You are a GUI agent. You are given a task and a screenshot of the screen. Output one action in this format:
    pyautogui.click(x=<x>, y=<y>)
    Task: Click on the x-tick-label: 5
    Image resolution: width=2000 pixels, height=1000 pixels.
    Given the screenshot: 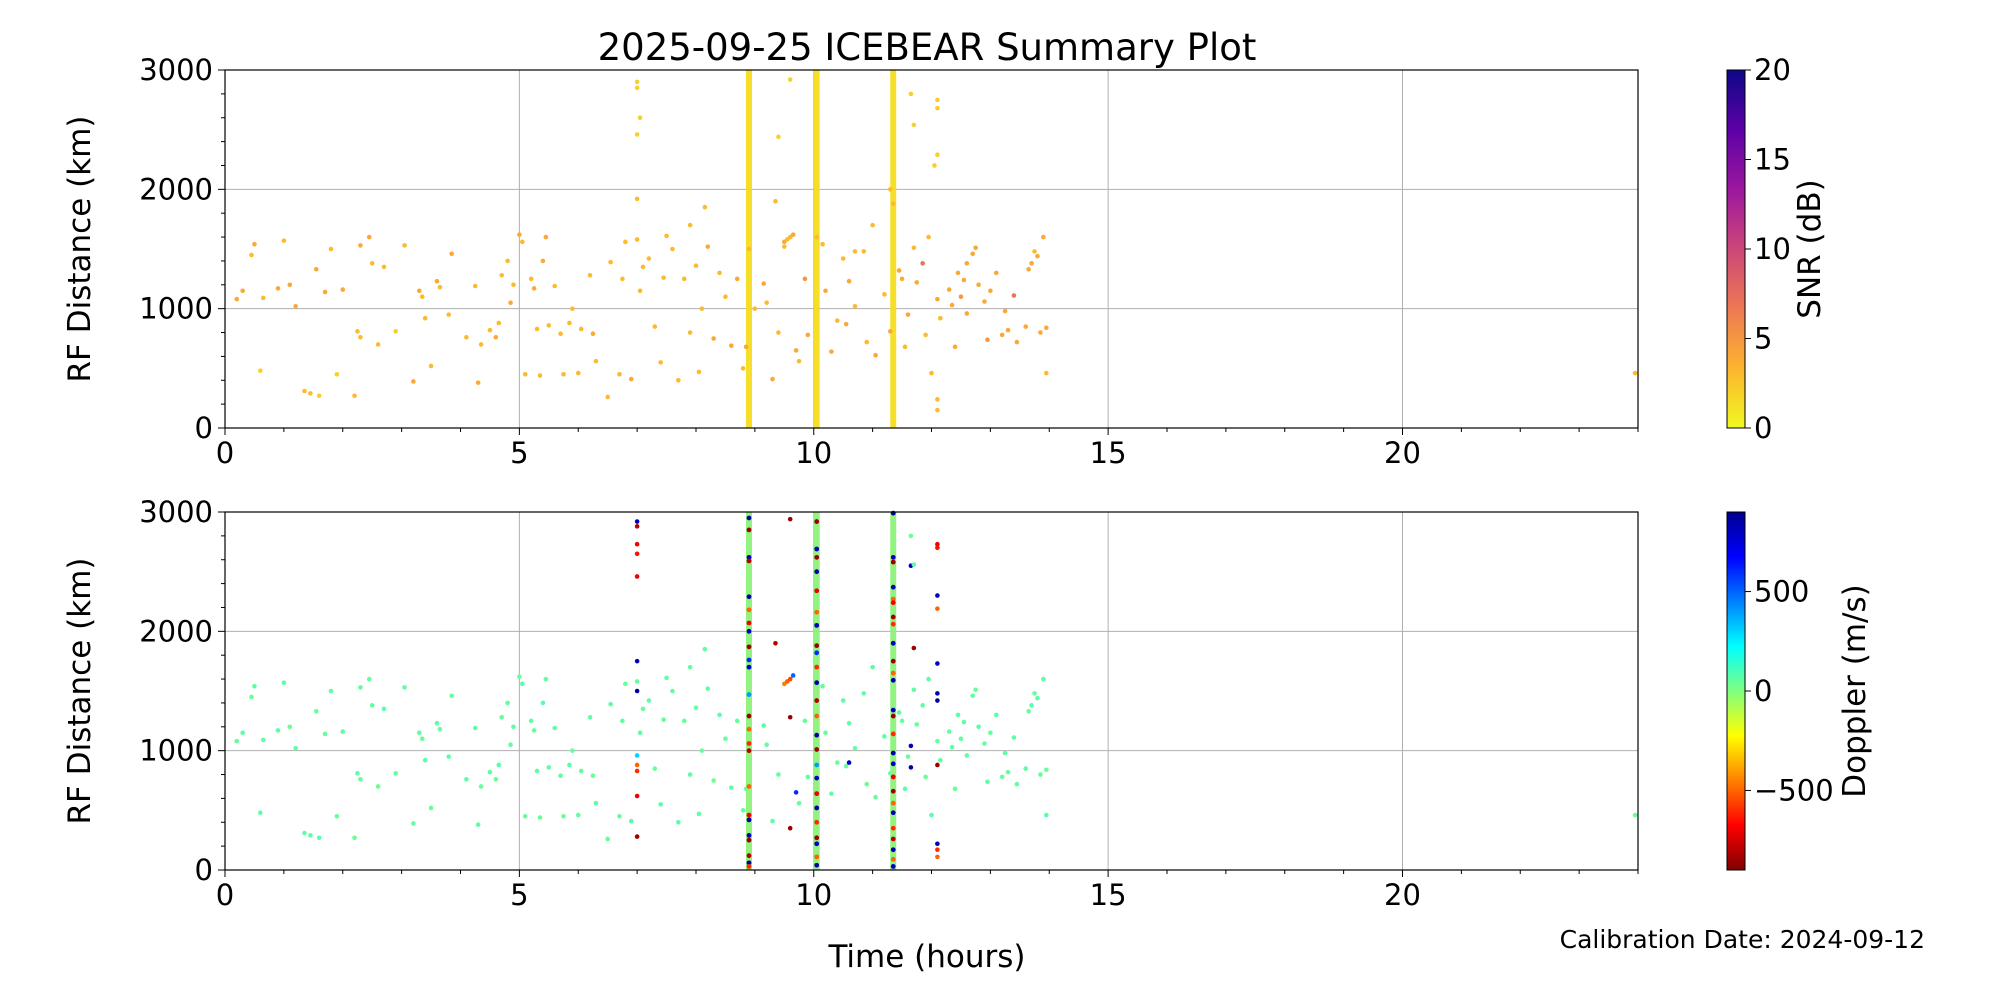 What is the action you would take?
    pyautogui.click(x=519, y=895)
    